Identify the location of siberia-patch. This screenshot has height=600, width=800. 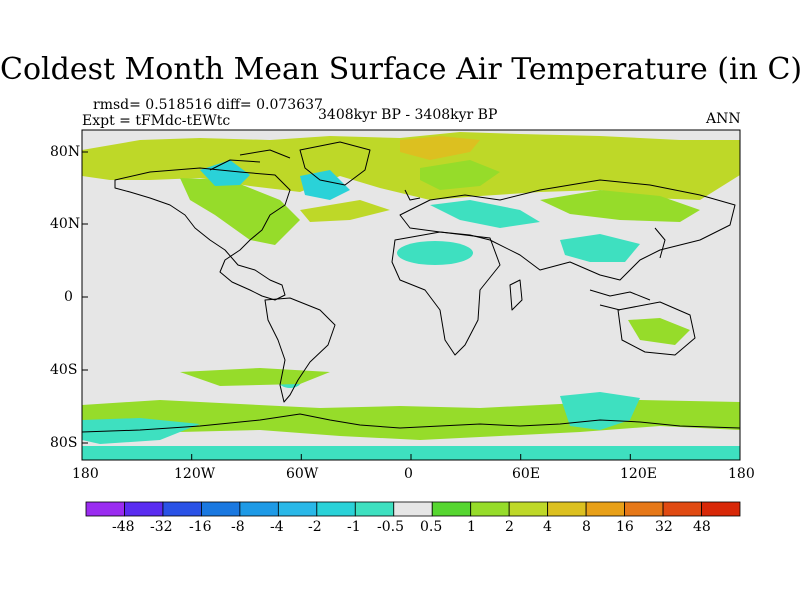
(620, 206).